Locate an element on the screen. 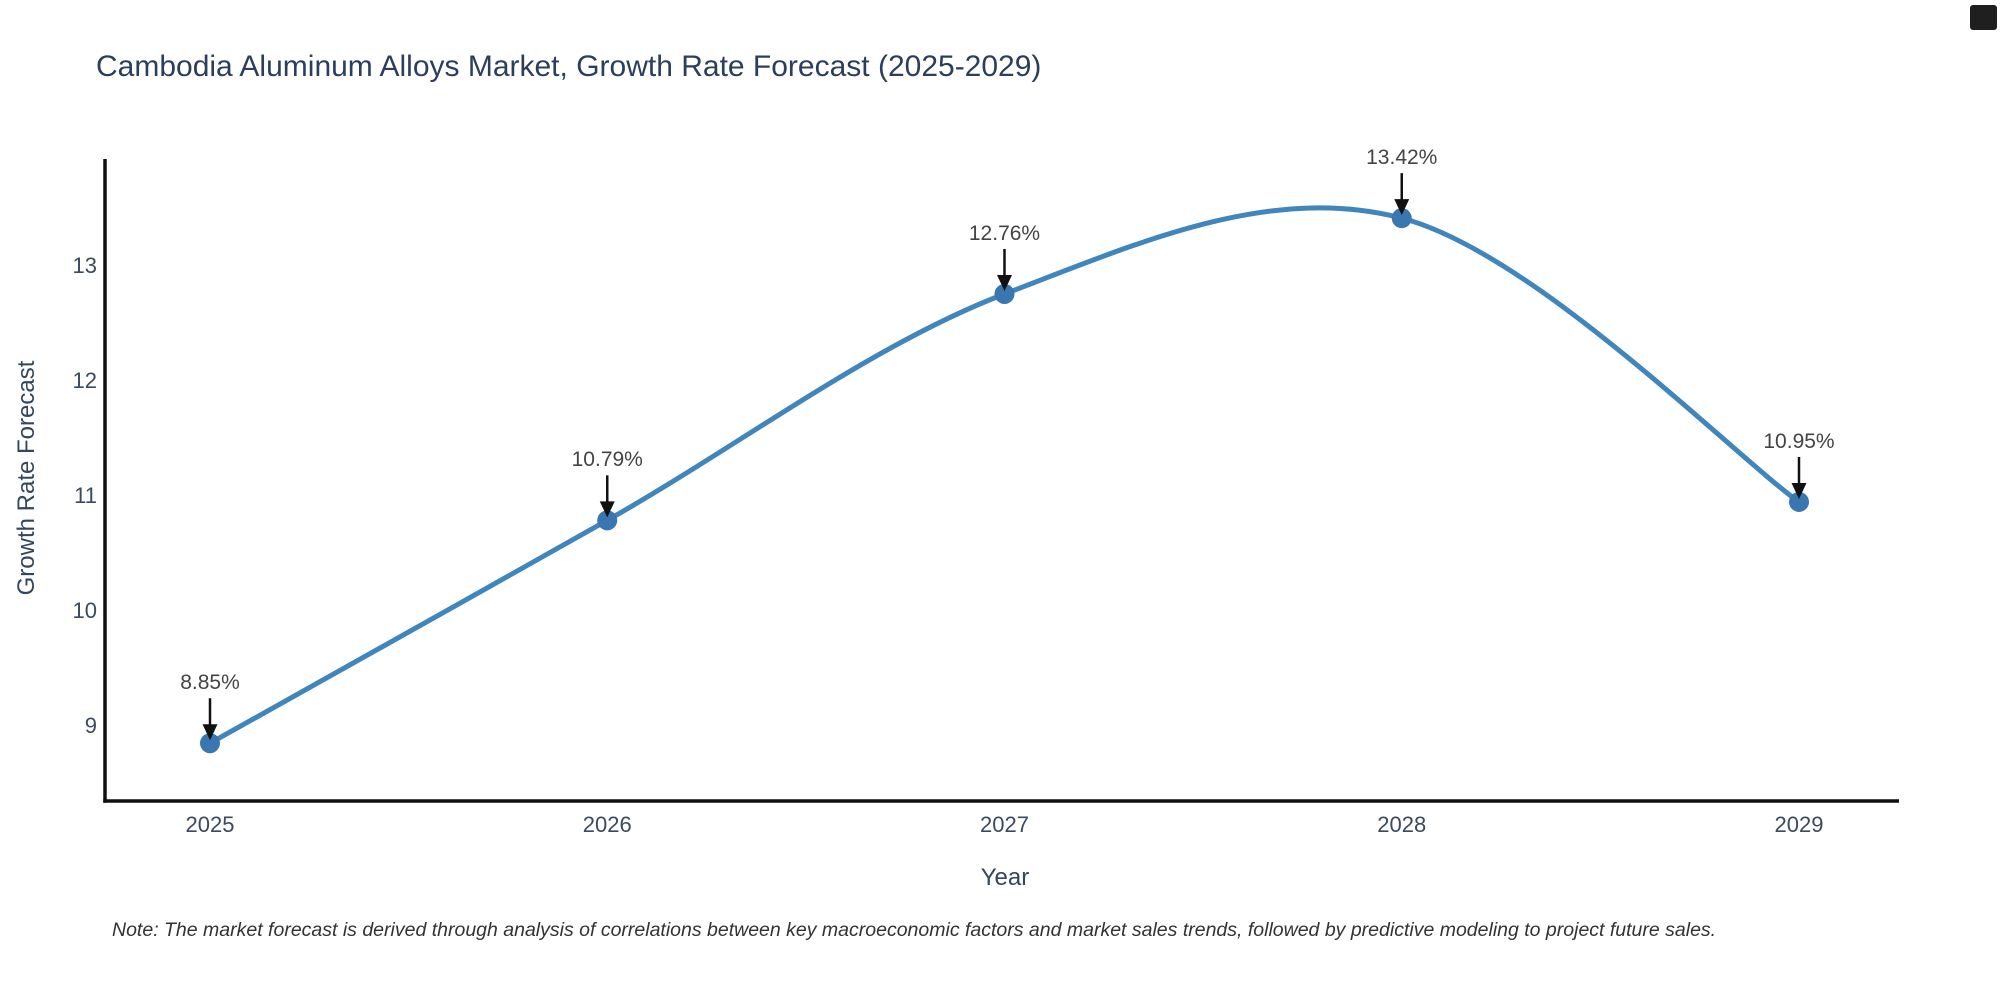  y-axis-title: Growth Rate Forecast is located at coordinates (26, 478).